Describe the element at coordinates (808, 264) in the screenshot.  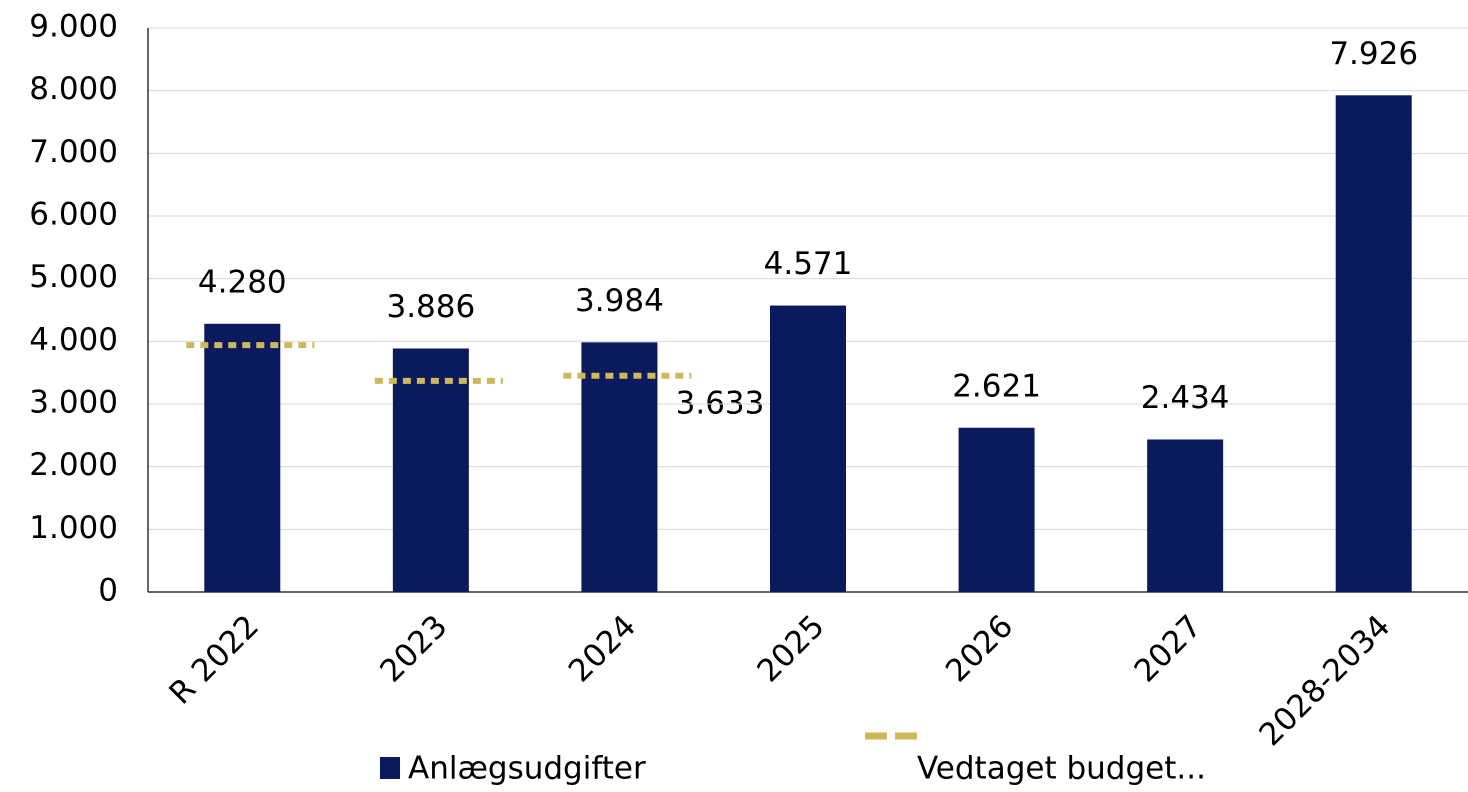
I see `data-label: 4.571` at that location.